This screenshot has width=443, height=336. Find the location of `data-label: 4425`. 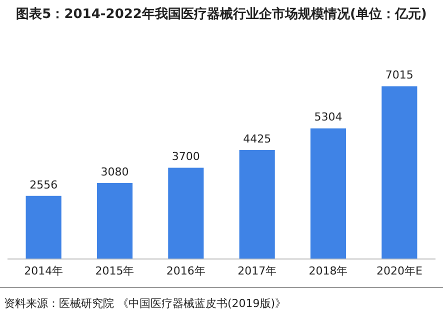

data-label: 4425 is located at coordinates (257, 139).